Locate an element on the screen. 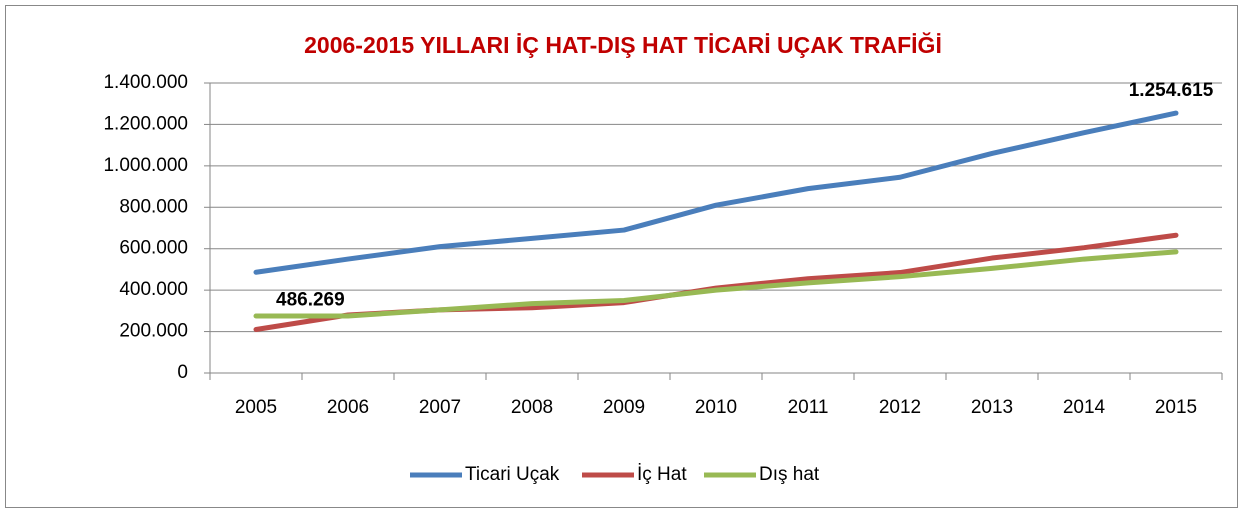 This screenshot has width=1243, height=513. y-tick-label: 200.000 is located at coordinates (153, 331).